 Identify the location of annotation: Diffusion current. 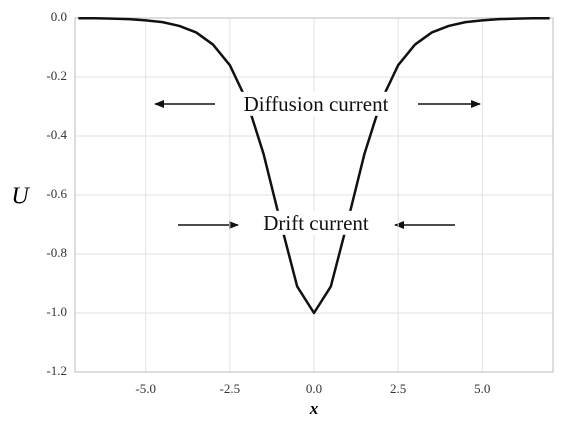
(316, 104).